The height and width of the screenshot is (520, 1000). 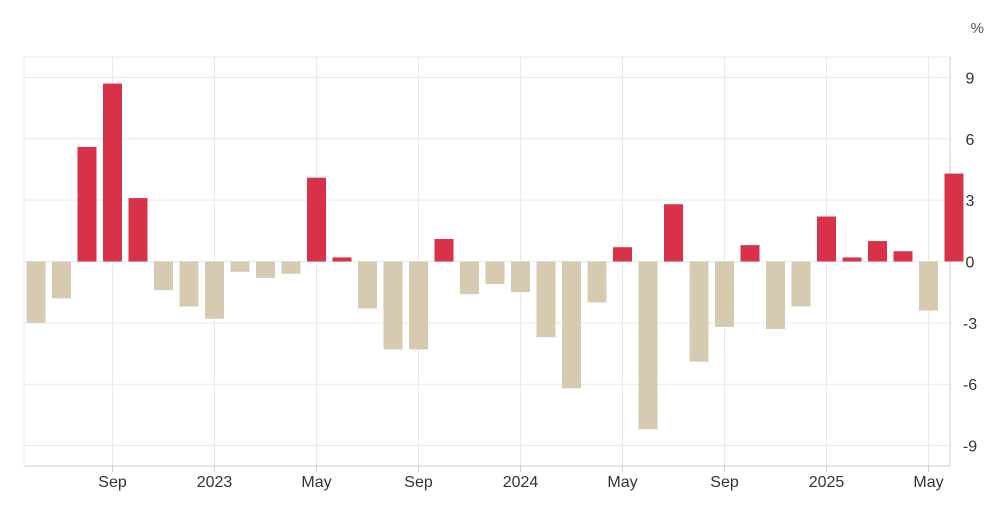 What do you see at coordinates (970, 78) in the screenshot?
I see `y-tick-label: 9` at bounding box center [970, 78].